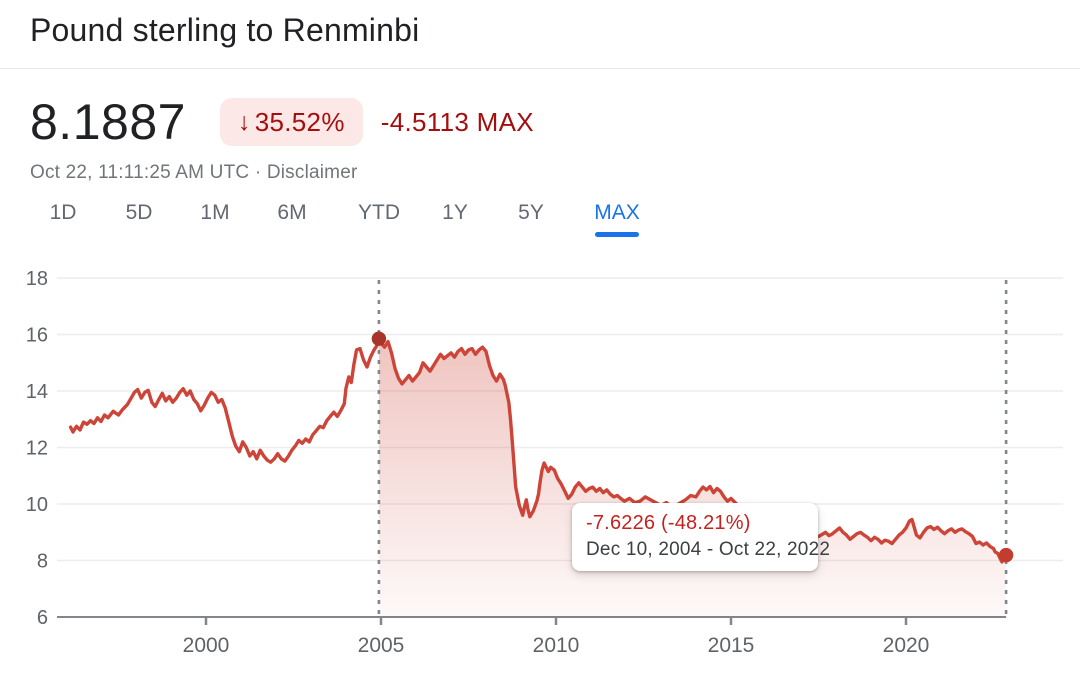  I want to click on change-absolute-value: -4.5113, so click(425, 121).